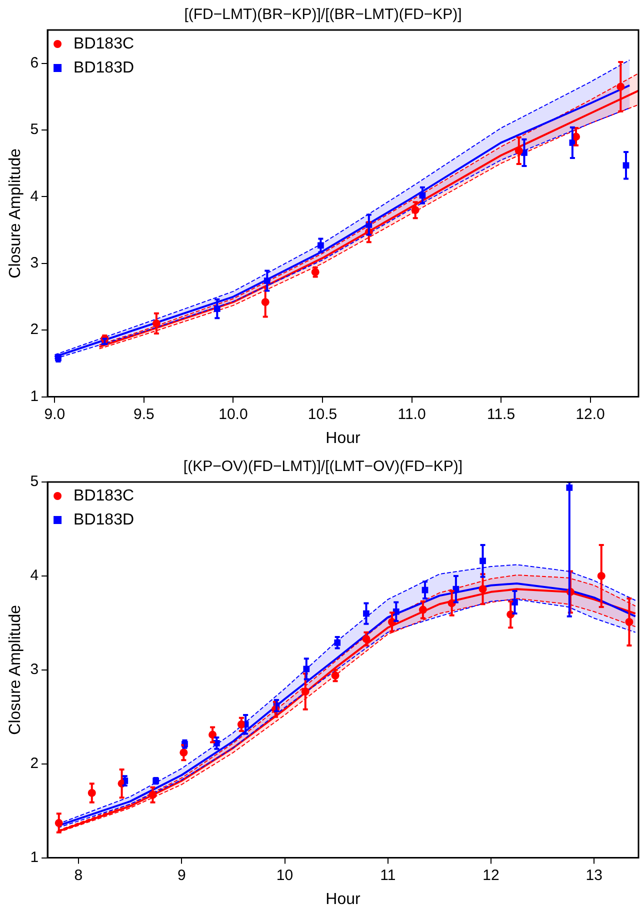 Image resolution: width=643 pixels, height=913 pixels. Describe the element at coordinates (491, 875) in the screenshot. I see `x-tick-label: 12` at that location.